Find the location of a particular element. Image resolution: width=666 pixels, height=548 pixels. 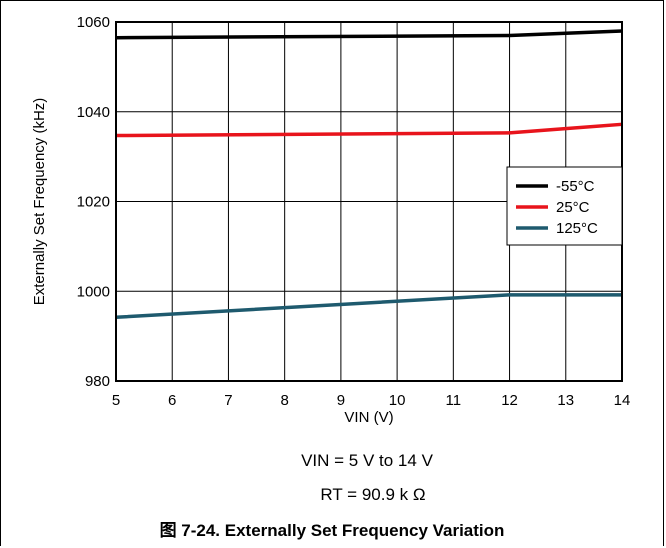

condition-vin: VIN = 5 V to 14 V is located at coordinates (367, 460).